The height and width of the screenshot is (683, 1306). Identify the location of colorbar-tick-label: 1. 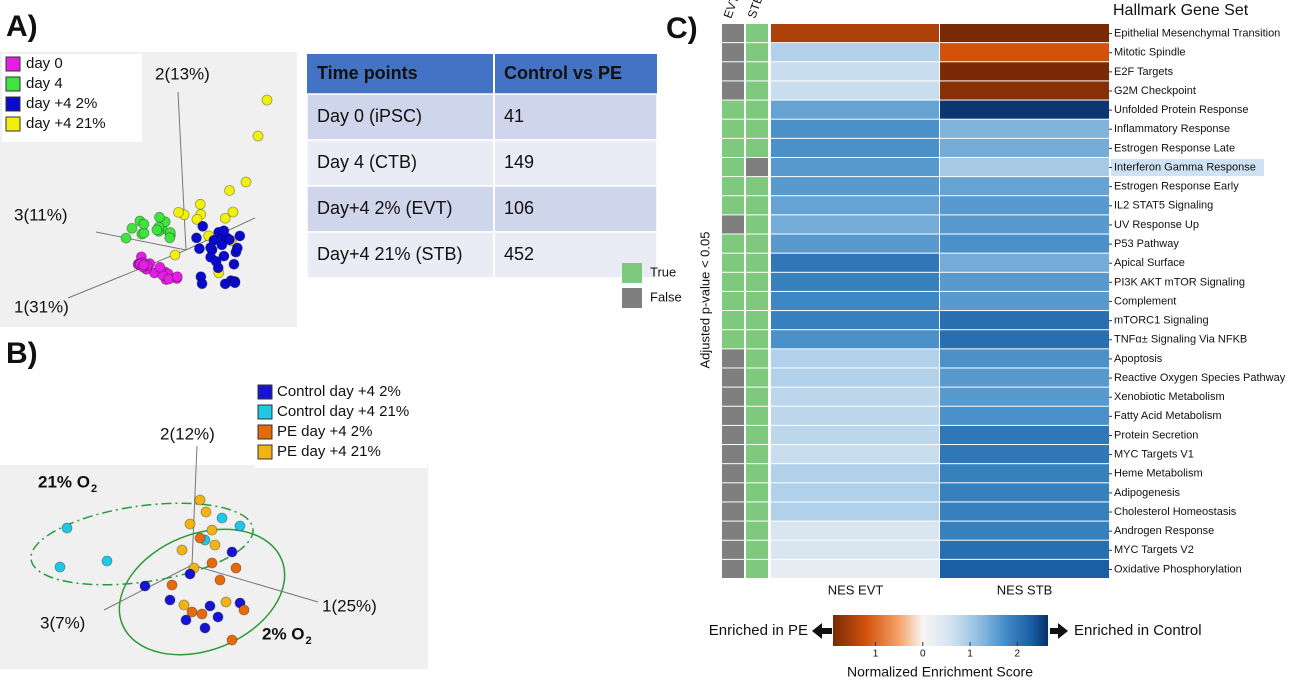
(970, 654).